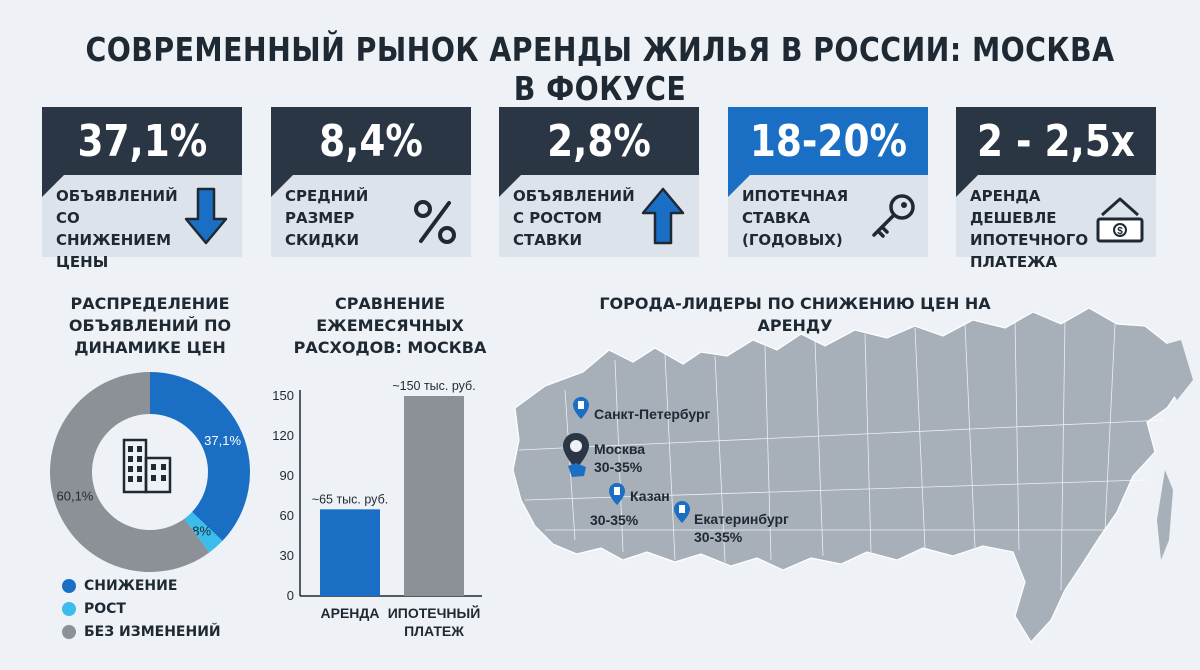 The height and width of the screenshot is (670, 1200). I want to click on donut-slice-no-change, so click(129, 472).